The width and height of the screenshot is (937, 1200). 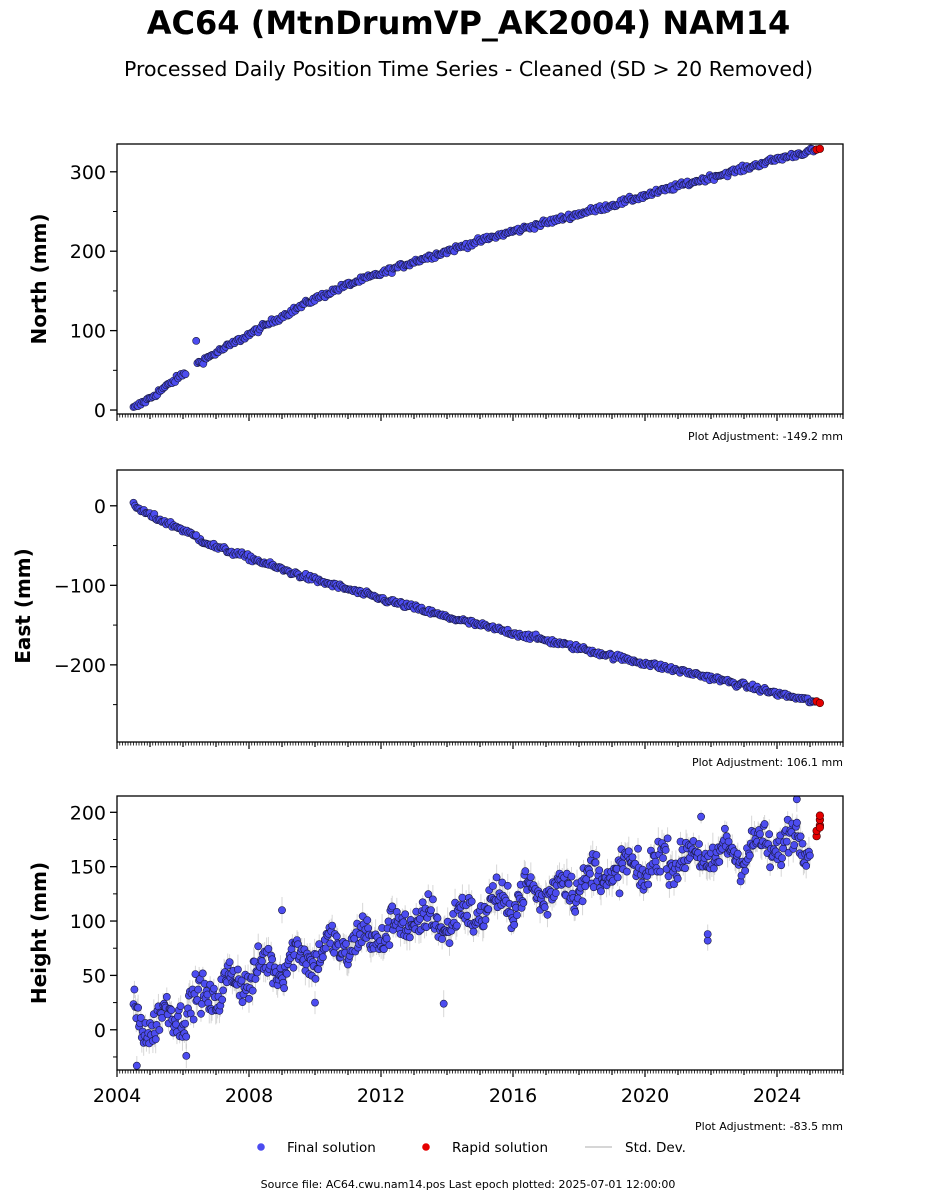 I want to click on x-tick-labels: 2004 2008 2012 2016 2020 2024, so click(x=447, y=1096).